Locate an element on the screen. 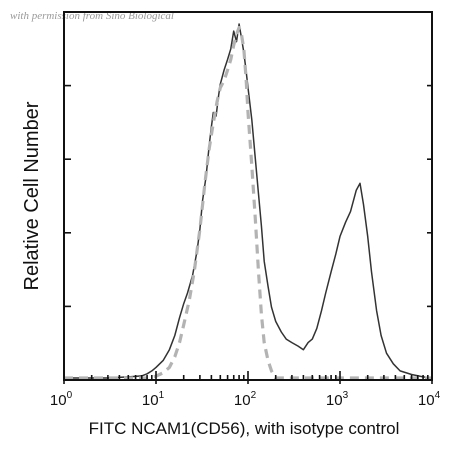 The width and height of the screenshot is (450, 470). x-tick-label-exponent: 4 is located at coordinates (438, 395).